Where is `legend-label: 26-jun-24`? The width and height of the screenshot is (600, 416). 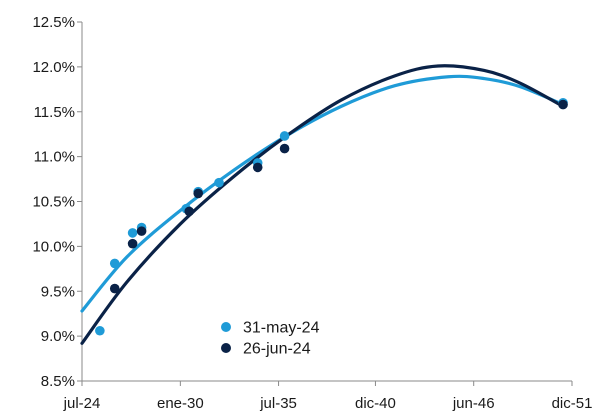
legend-label: 26-jun-24 is located at coordinates (277, 349).